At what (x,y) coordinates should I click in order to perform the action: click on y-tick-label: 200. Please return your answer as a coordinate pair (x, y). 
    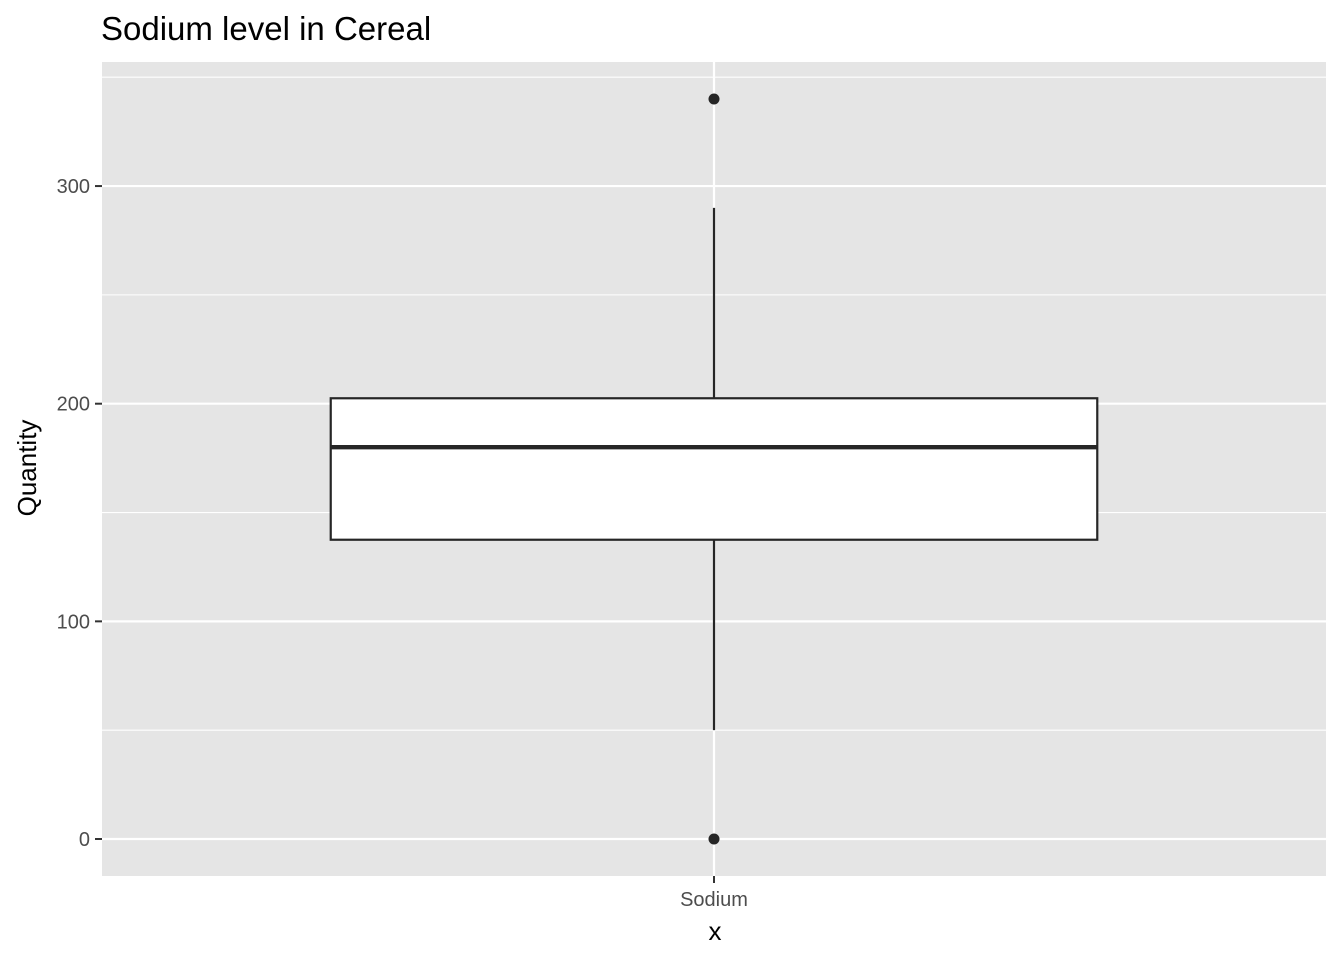
    Looking at the image, I should click on (73, 405).